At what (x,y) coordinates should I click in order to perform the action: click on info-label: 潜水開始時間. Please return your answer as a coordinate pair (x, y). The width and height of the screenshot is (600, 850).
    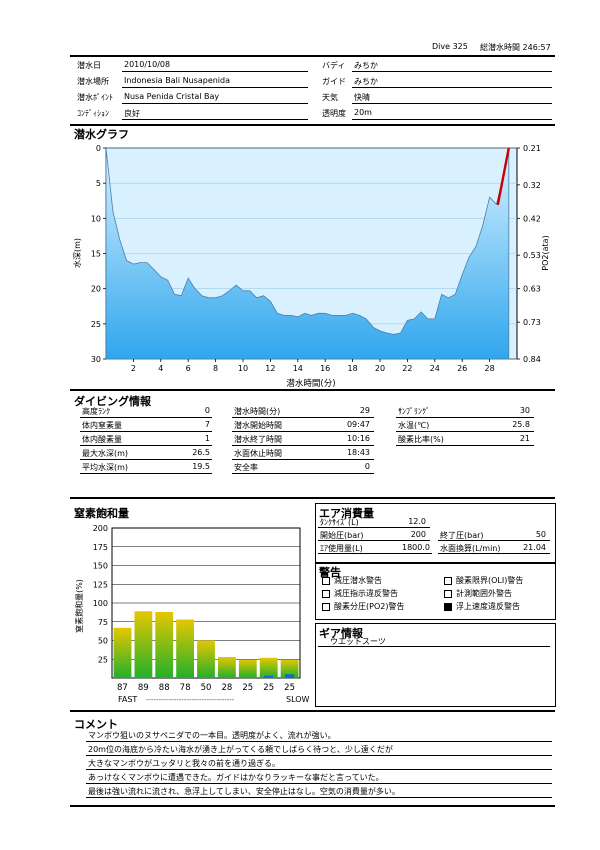
    Looking at the image, I should click on (258, 425).